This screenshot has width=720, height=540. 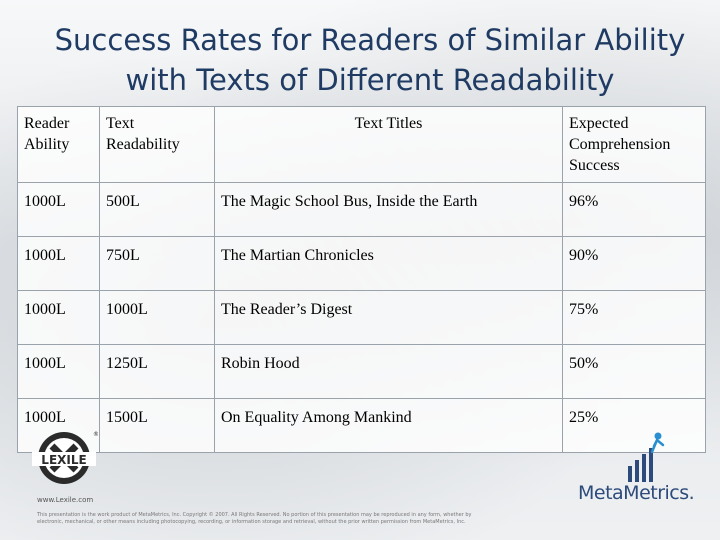 I want to click on cell-expected-success: 90%, so click(x=634, y=263).